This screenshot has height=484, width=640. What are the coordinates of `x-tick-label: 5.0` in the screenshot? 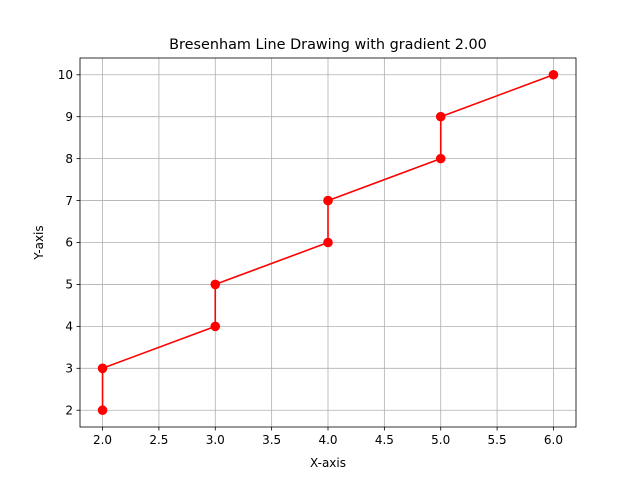 It's located at (440, 440).